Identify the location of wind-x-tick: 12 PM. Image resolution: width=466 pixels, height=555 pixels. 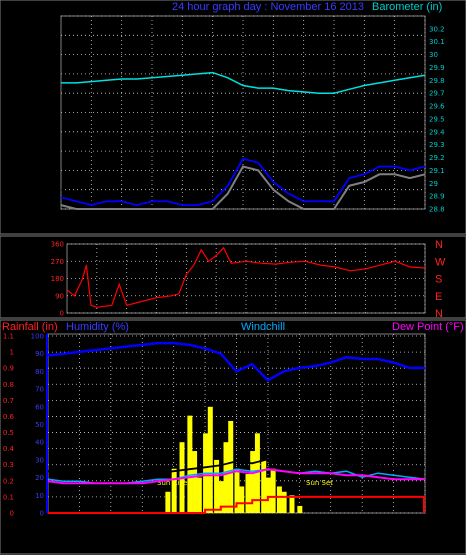
(242, 218).